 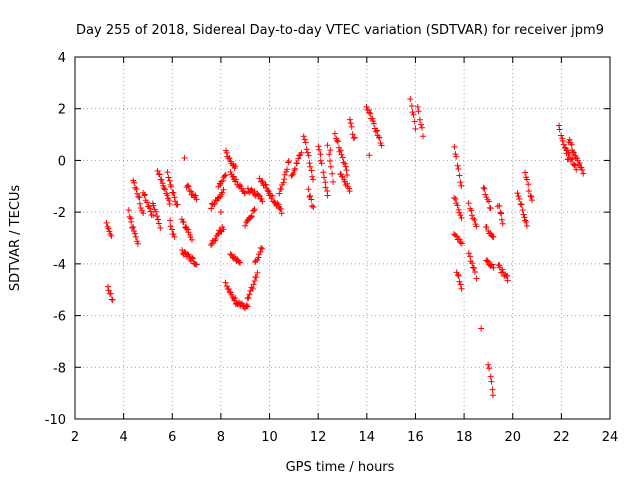 I want to click on x-tick-label: 20, so click(x=512, y=437).